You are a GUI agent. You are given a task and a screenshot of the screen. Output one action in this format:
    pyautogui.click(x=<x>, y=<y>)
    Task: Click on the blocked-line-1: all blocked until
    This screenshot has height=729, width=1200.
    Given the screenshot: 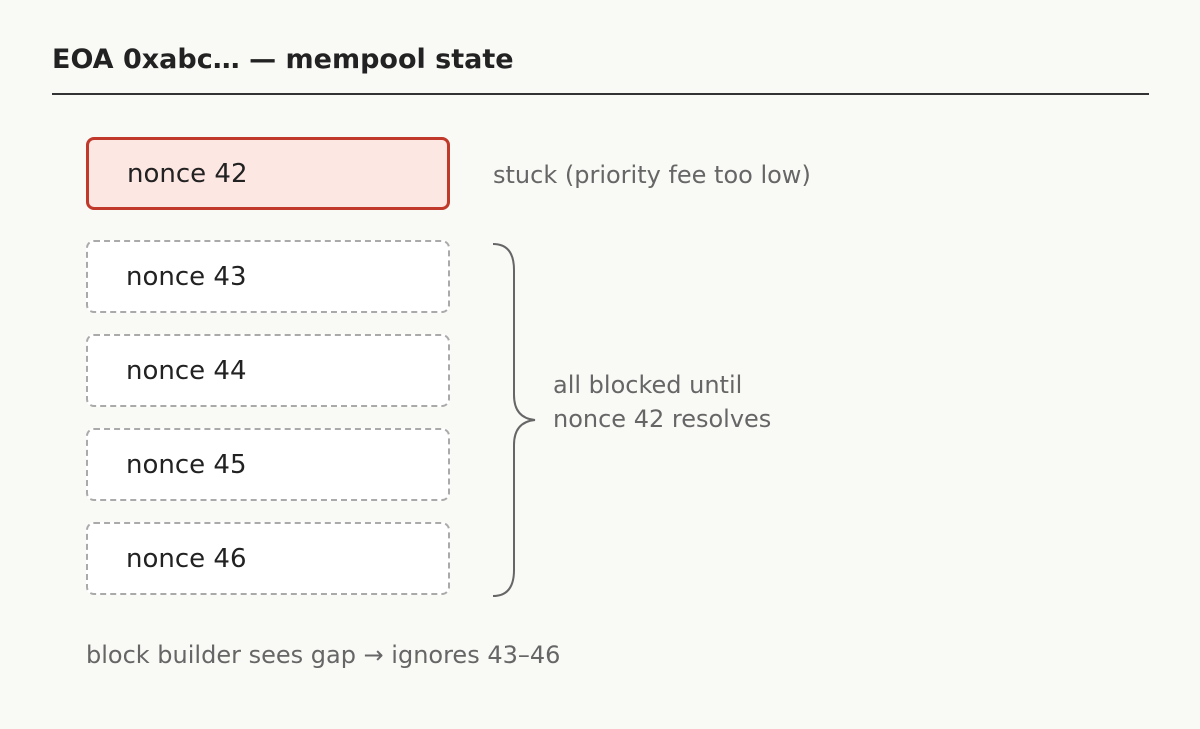 What is the action you would take?
    pyautogui.click(x=648, y=385)
    